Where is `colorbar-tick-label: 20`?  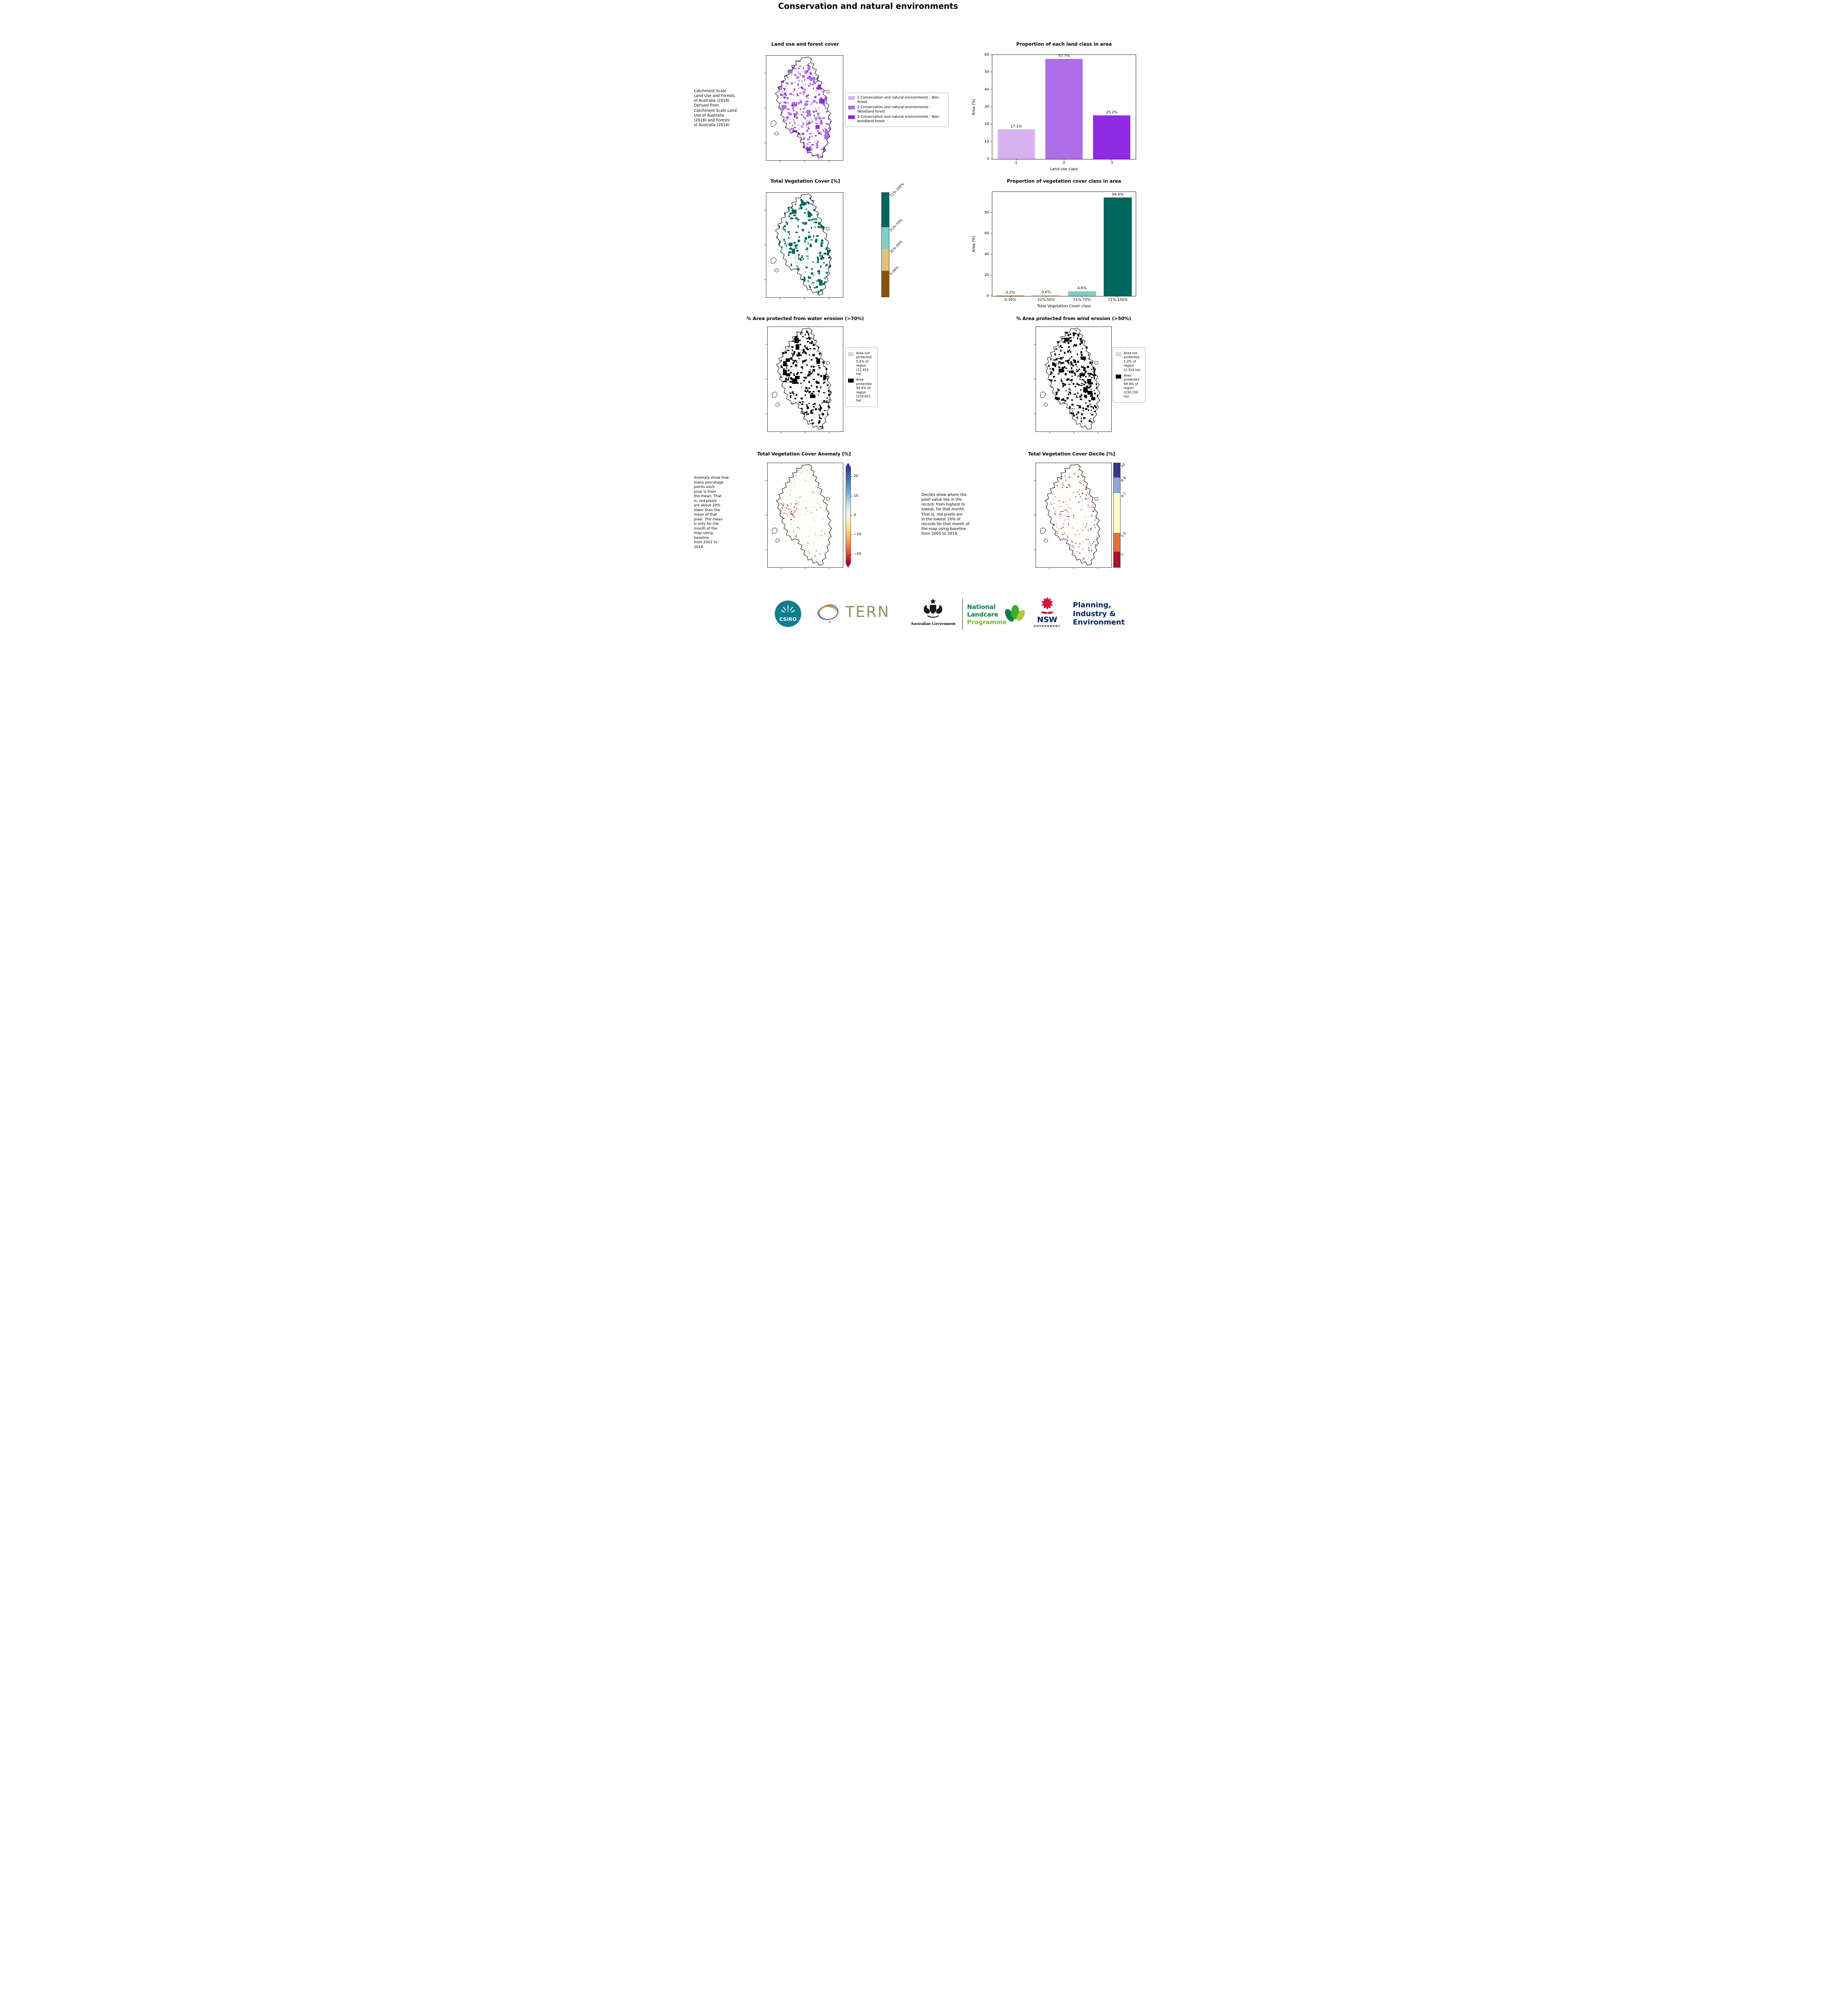 colorbar-tick-label: 20 is located at coordinates (856, 476).